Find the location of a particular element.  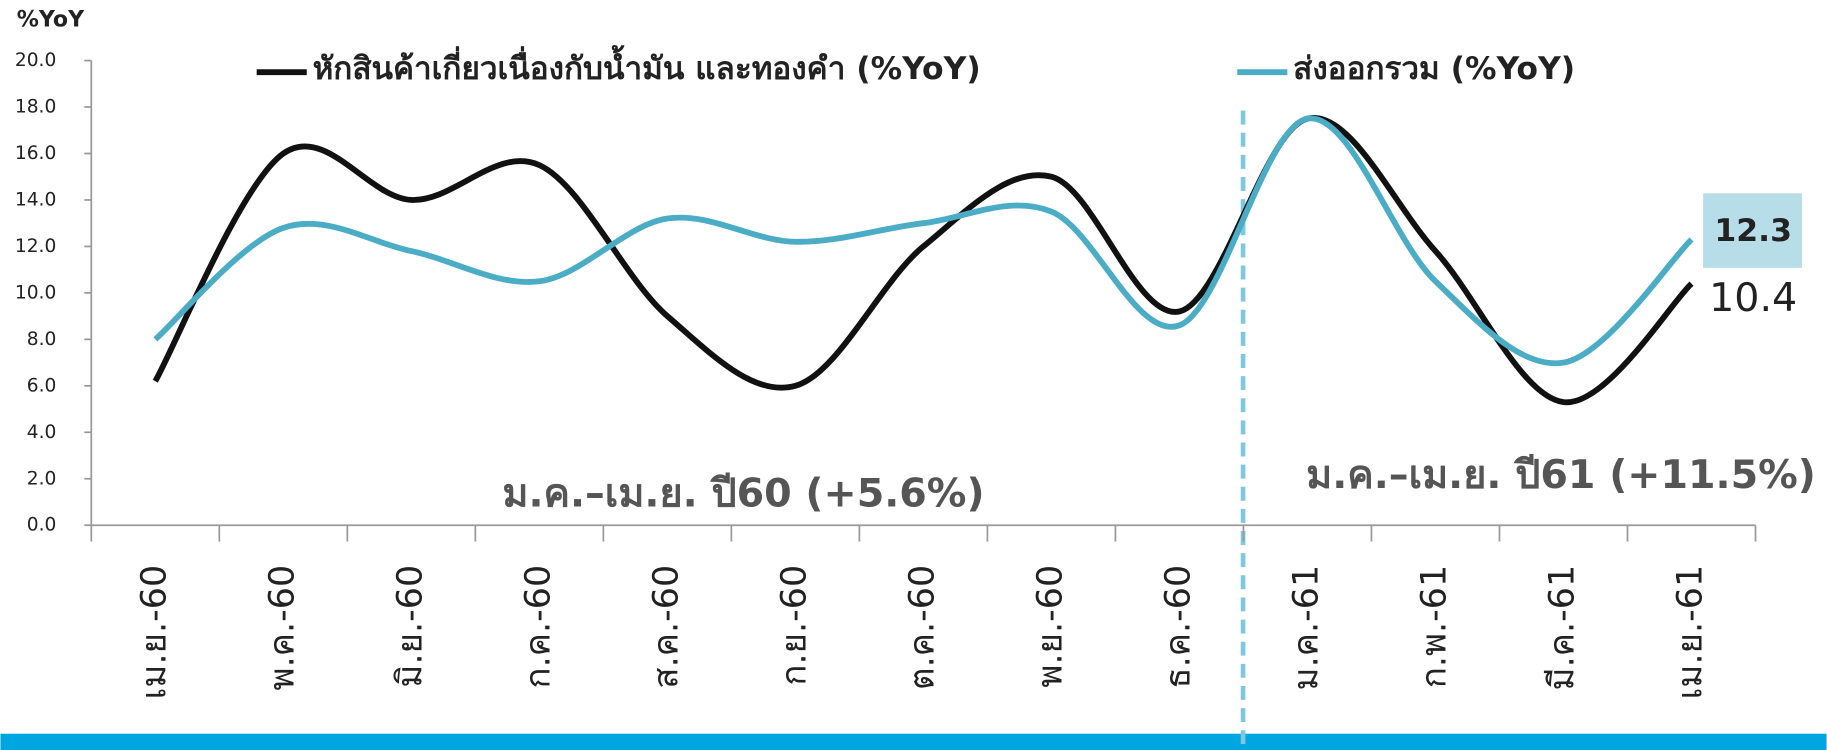

x-tick-label: ต.ค.-60 is located at coordinates (922, 627).